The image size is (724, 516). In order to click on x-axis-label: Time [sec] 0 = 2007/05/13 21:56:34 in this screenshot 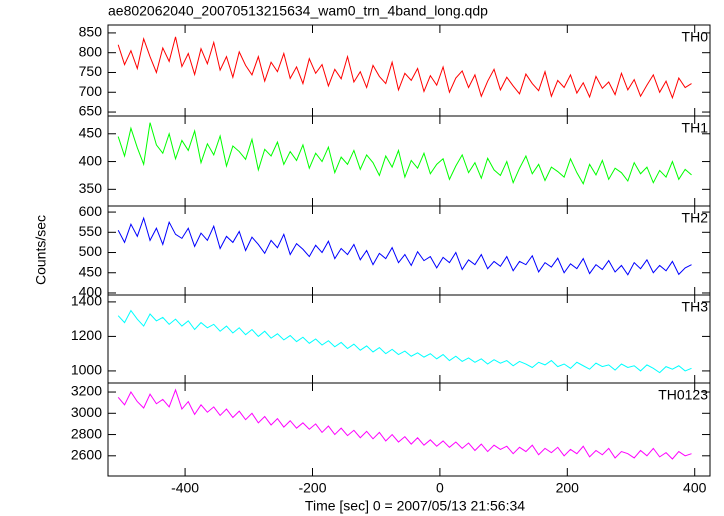, I will do `click(415, 506)`.